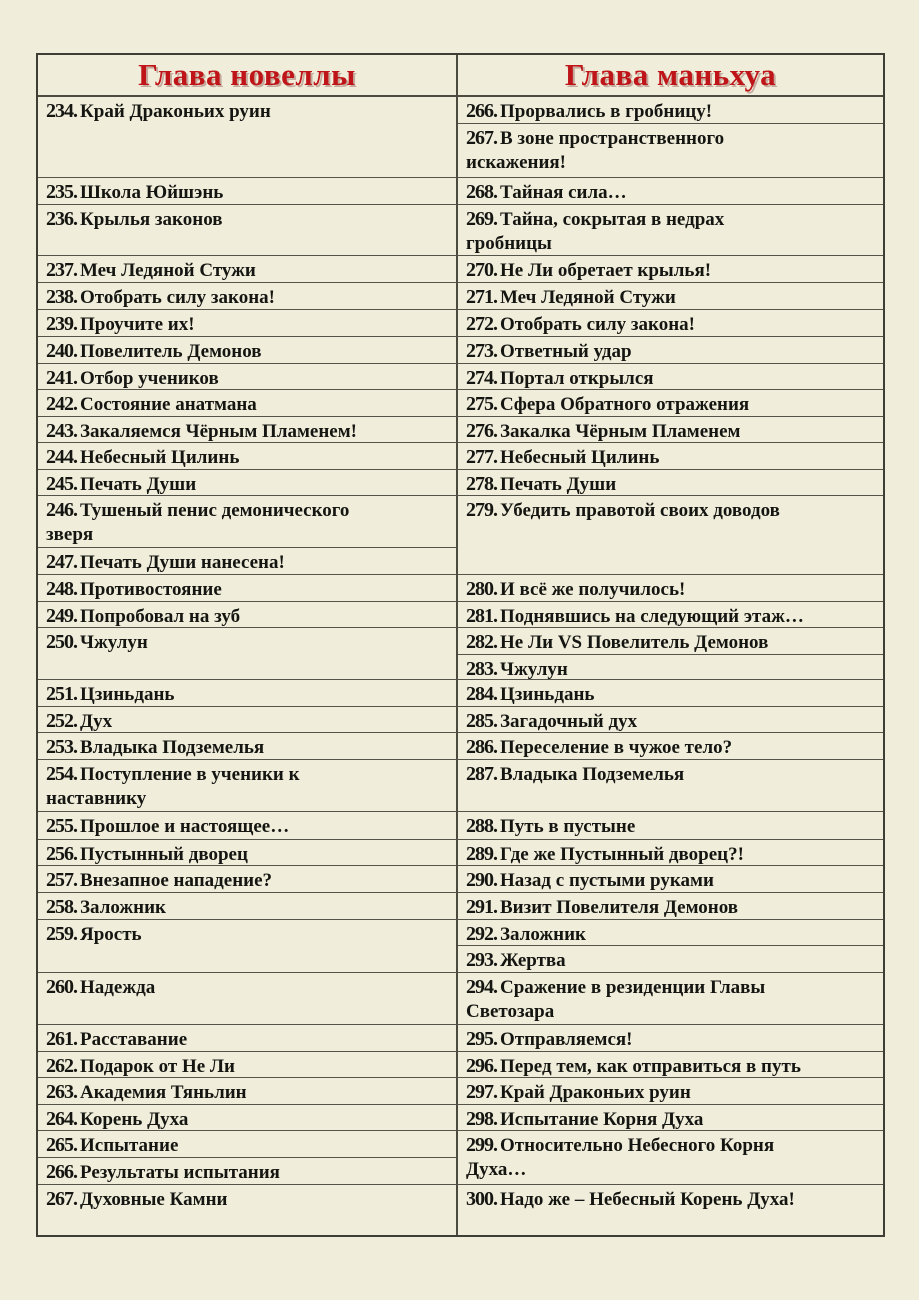  I want to click on chapter-title: Противостояние, so click(151, 589).